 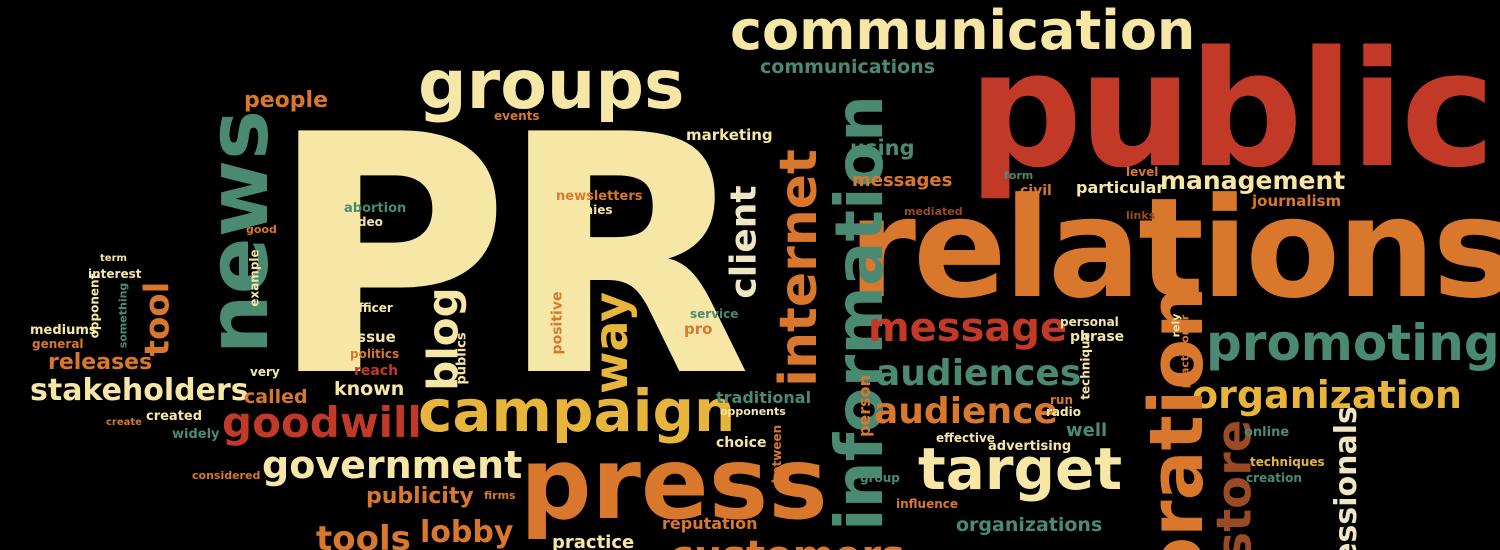 What do you see at coordinates (1231, 109) in the screenshot?
I see `word-public: public` at bounding box center [1231, 109].